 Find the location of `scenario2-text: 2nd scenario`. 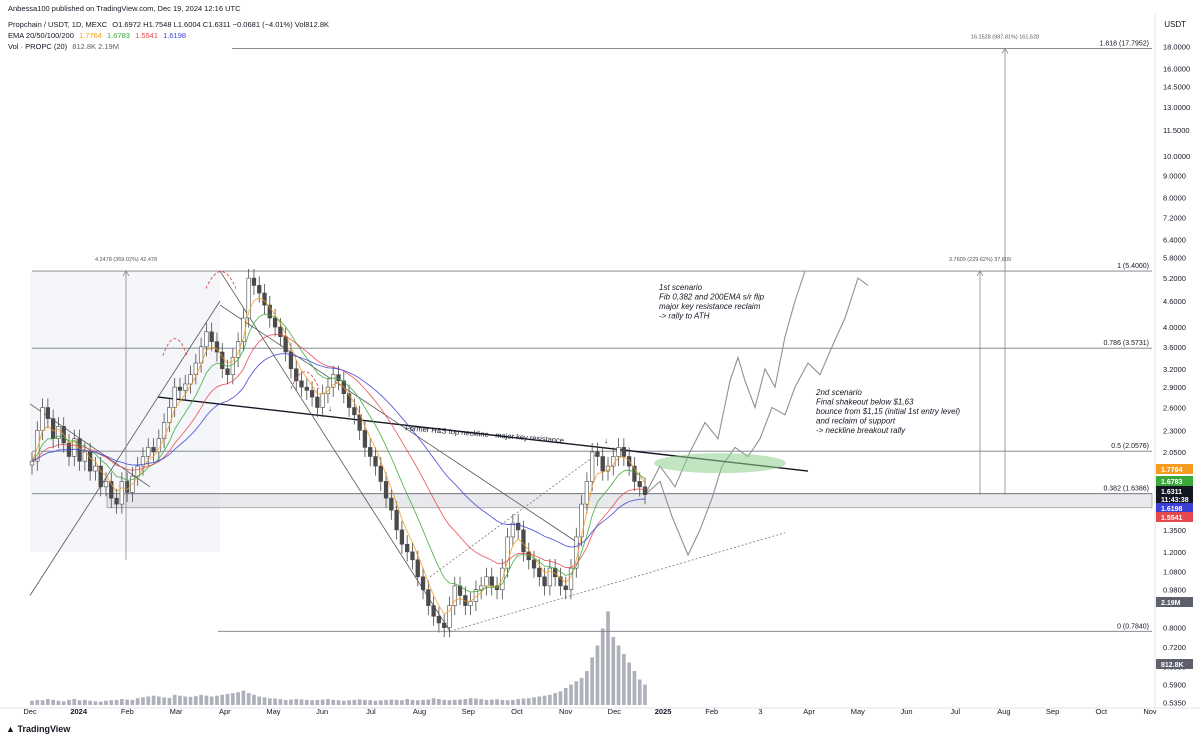

scenario2-text: 2nd scenario is located at coordinates (838, 392).